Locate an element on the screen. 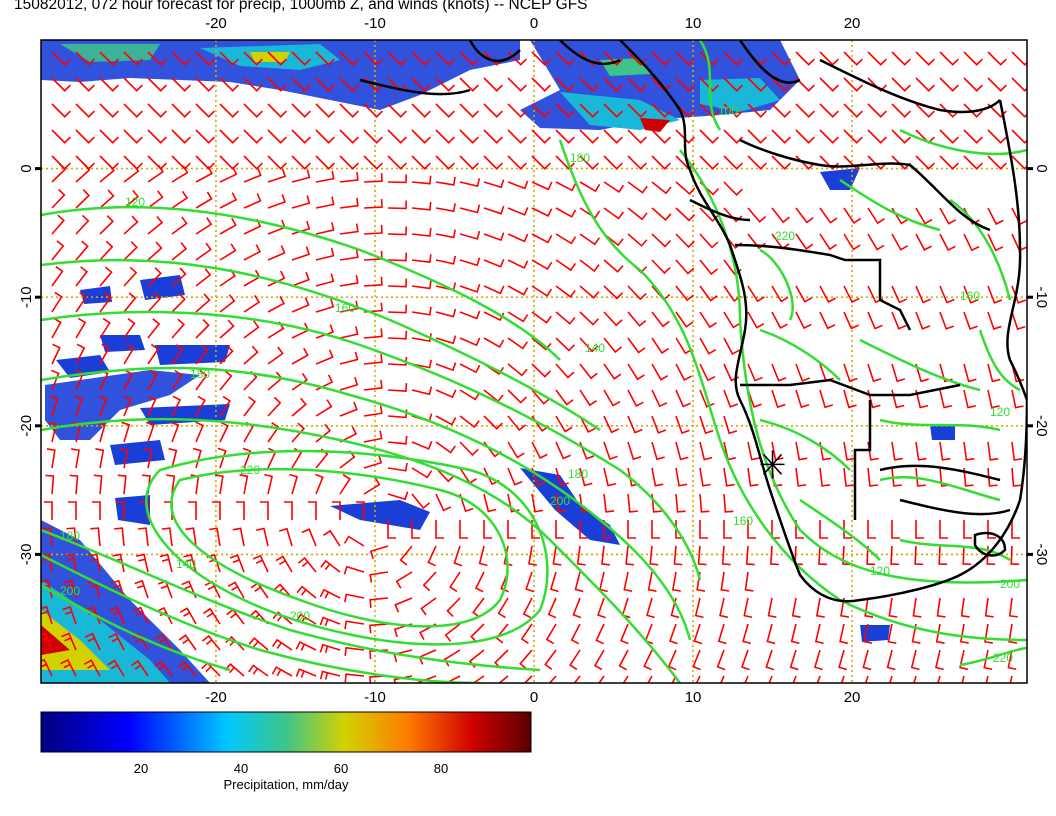  contour-label: 220 is located at coordinates (785, 236).